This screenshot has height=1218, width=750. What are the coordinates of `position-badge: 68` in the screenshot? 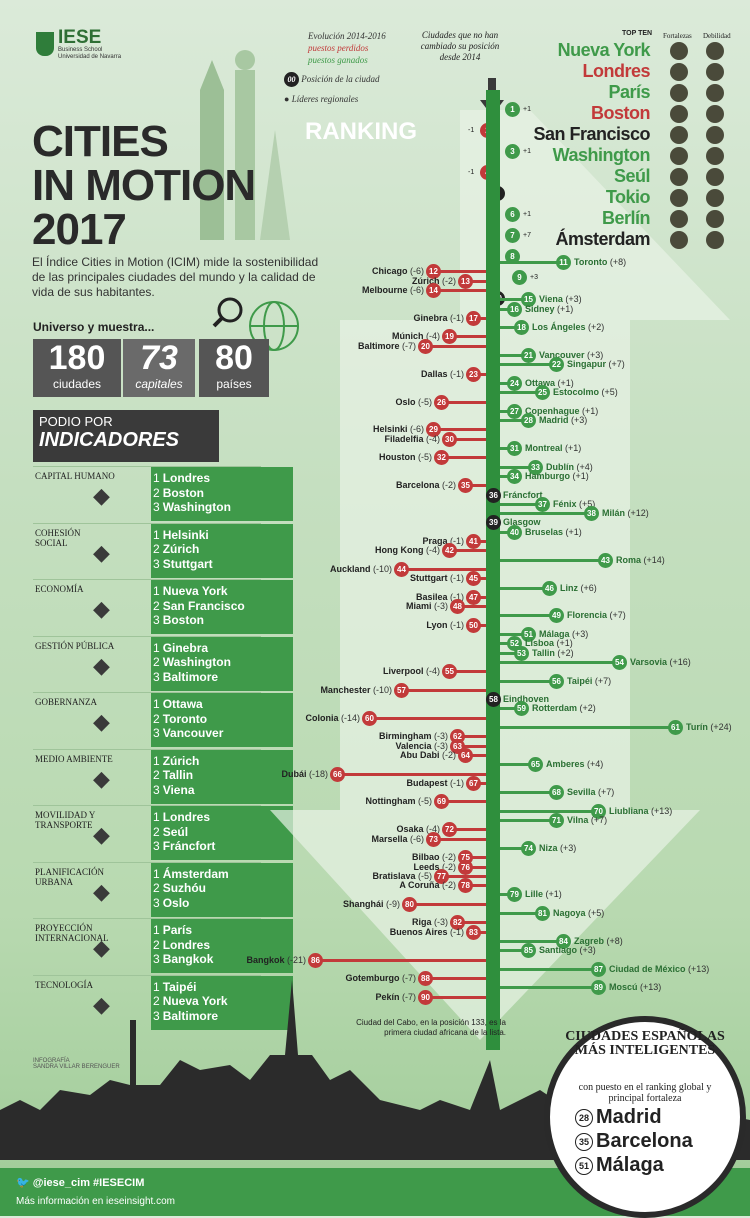 It's located at (556, 793).